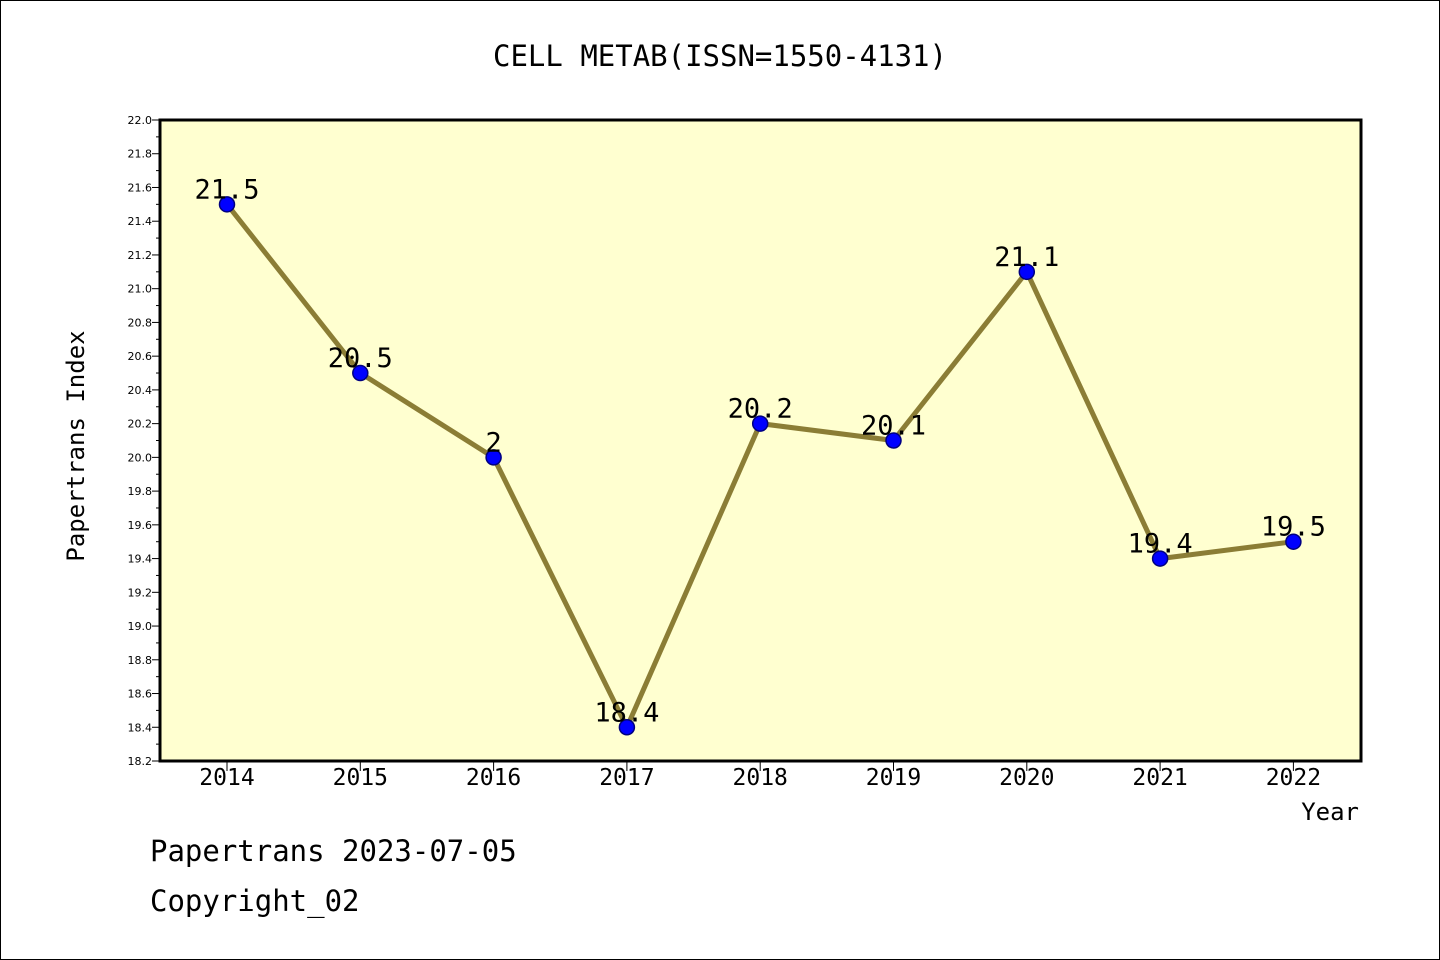 The height and width of the screenshot is (960, 1440). I want to click on y-tick-label: 20.0, so click(140, 457).